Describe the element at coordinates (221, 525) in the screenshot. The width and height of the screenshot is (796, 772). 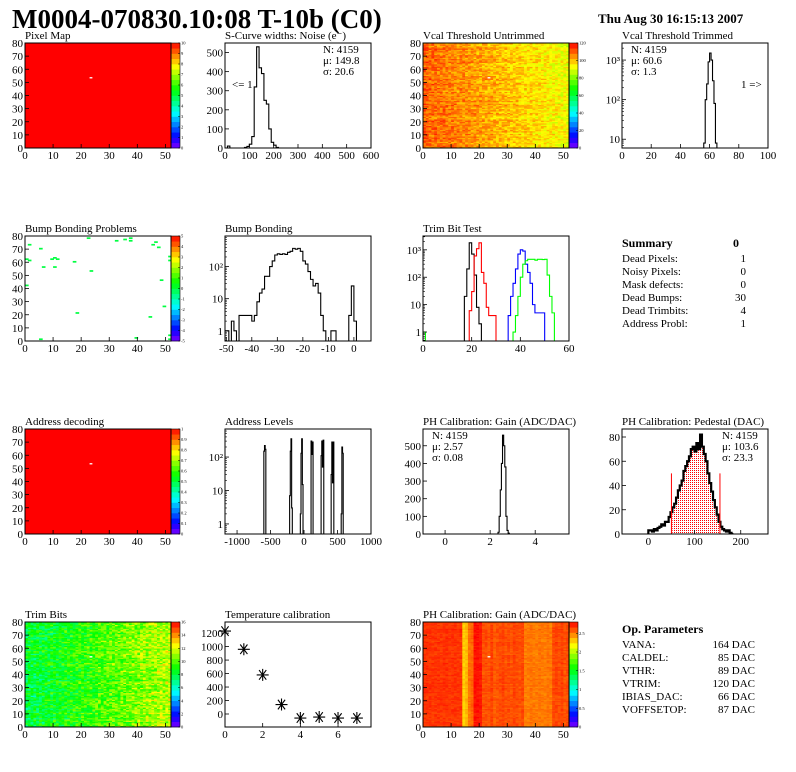
I see `y-tick-label: 1` at that location.